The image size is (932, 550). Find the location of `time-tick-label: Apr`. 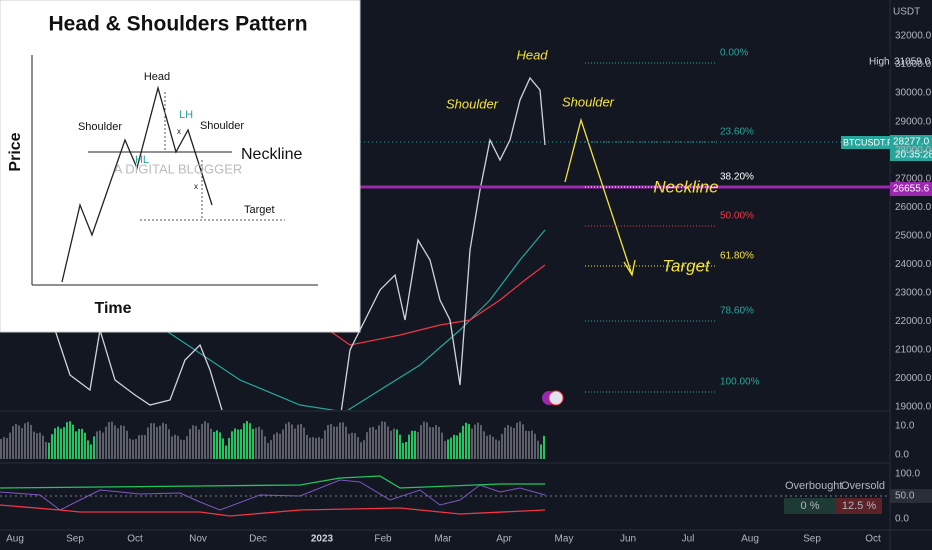

time-tick-label: Apr is located at coordinates (504, 539).